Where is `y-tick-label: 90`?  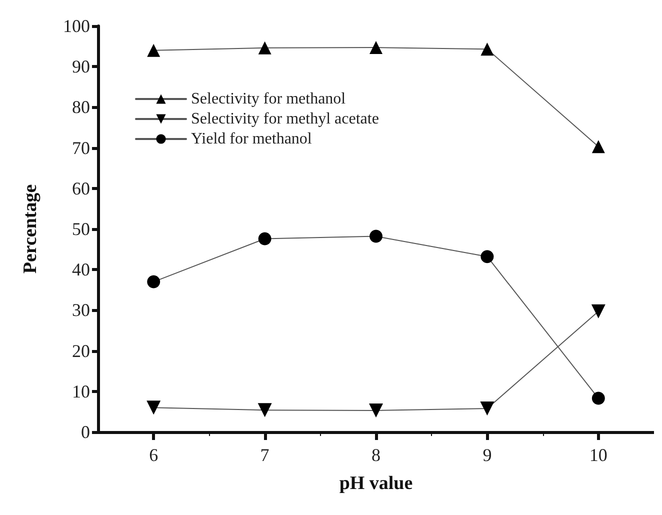
y-tick-label: 90 is located at coordinates (81, 66).